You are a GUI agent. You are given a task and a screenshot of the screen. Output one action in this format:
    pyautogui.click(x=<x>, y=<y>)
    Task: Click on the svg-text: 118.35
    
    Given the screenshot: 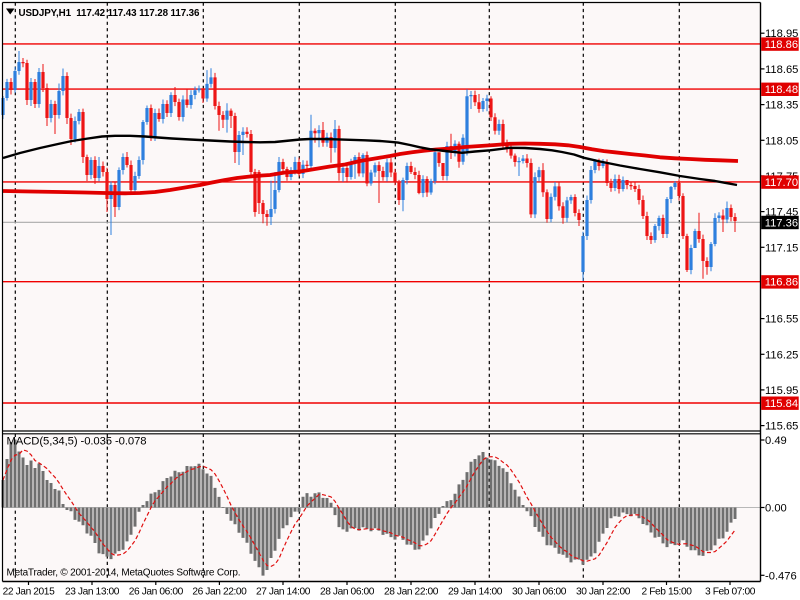 What is the action you would take?
    pyautogui.click(x=781, y=106)
    